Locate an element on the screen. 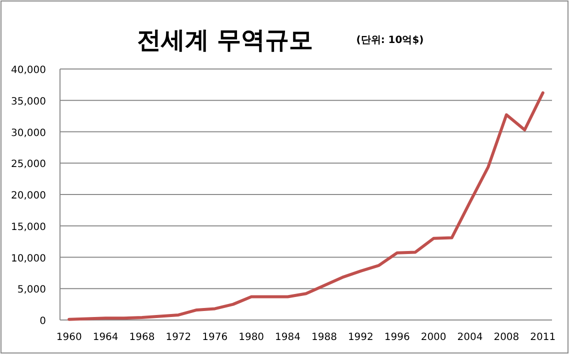  x-tick-label: 1988 is located at coordinates (324, 337).